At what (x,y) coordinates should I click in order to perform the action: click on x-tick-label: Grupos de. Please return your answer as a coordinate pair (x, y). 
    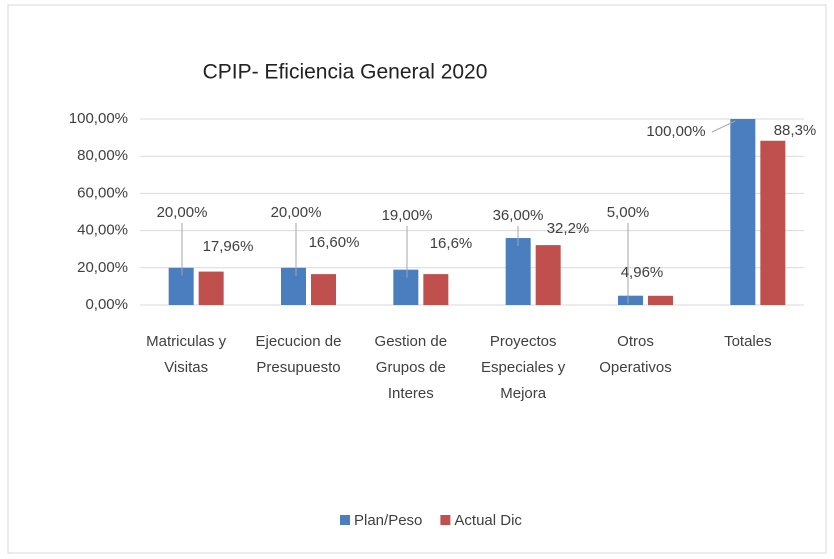
    Looking at the image, I should click on (411, 367).